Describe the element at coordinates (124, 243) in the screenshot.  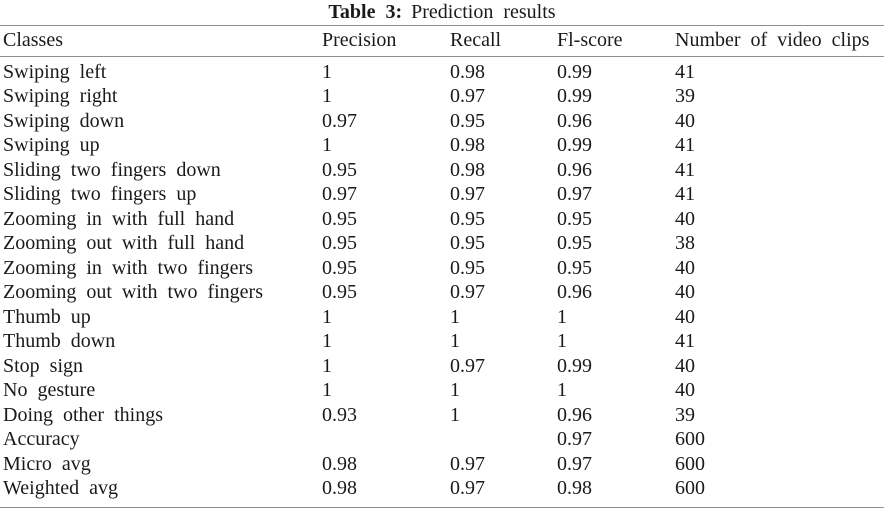
I see `class-name-cell: Zooming out with full hand` at that location.